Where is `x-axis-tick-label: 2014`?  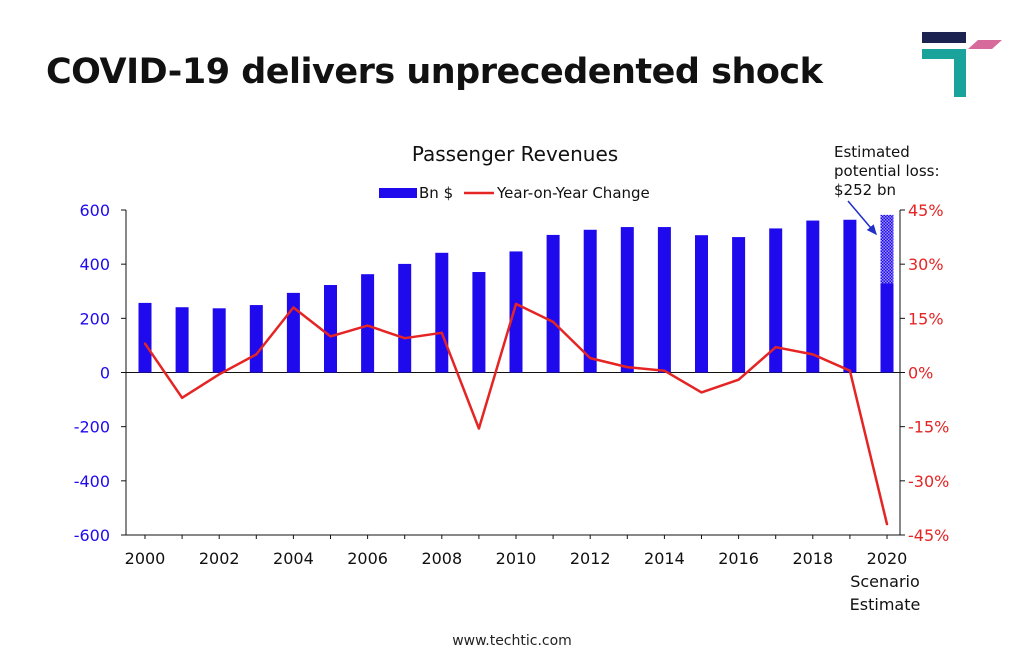 x-axis-tick-label: 2014 is located at coordinates (664, 558).